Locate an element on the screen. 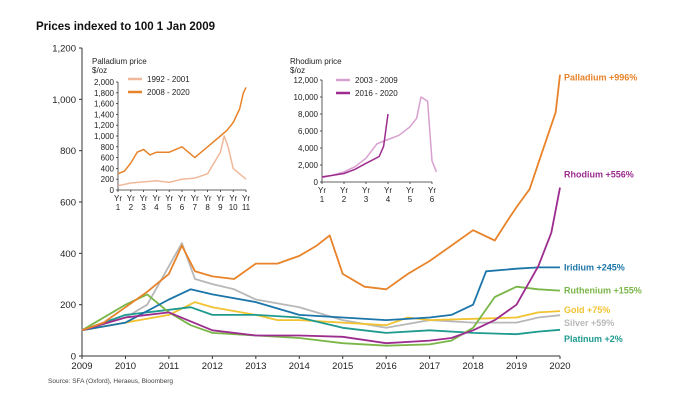  palladium-inset-legend-label: 1992 - 2001 is located at coordinates (168, 79).